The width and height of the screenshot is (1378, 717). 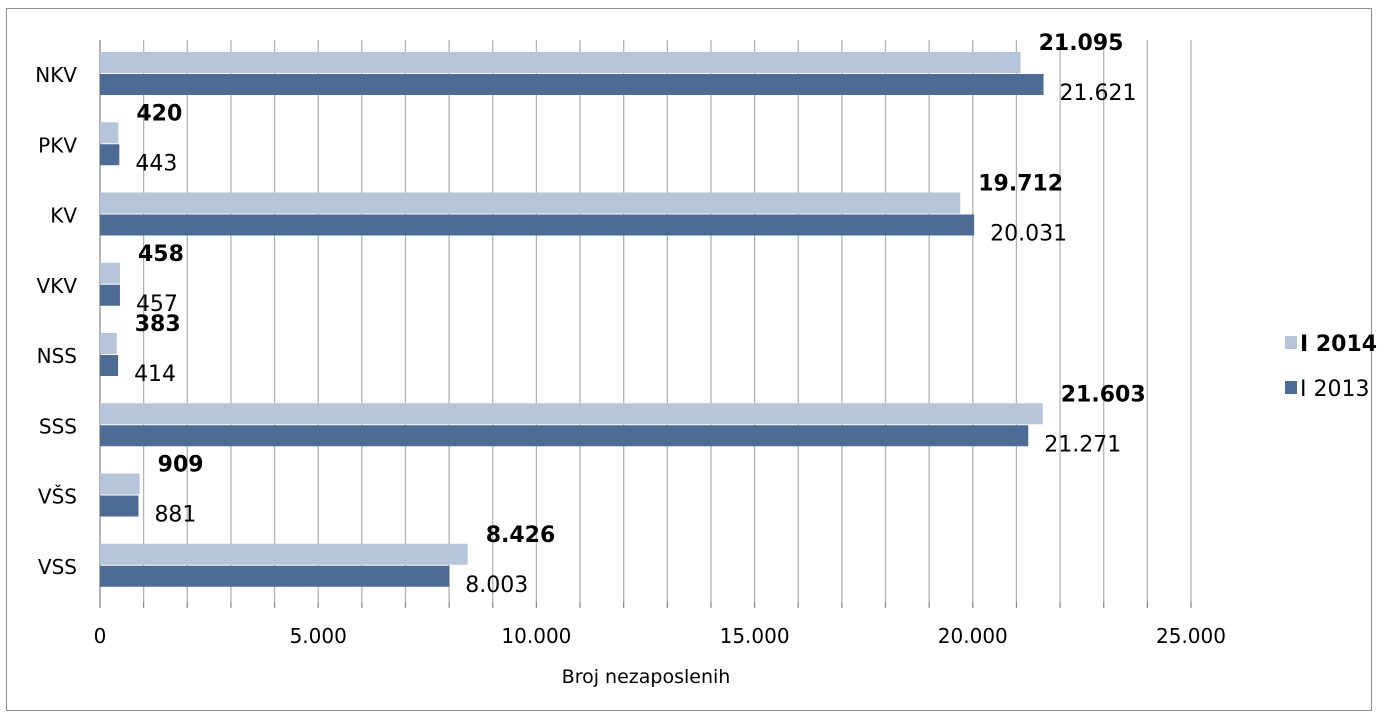 What do you see at coordinates (318, 636) in the screenshot?
I see `x-tick-label: 5.000` at bounding box center [318, 636].